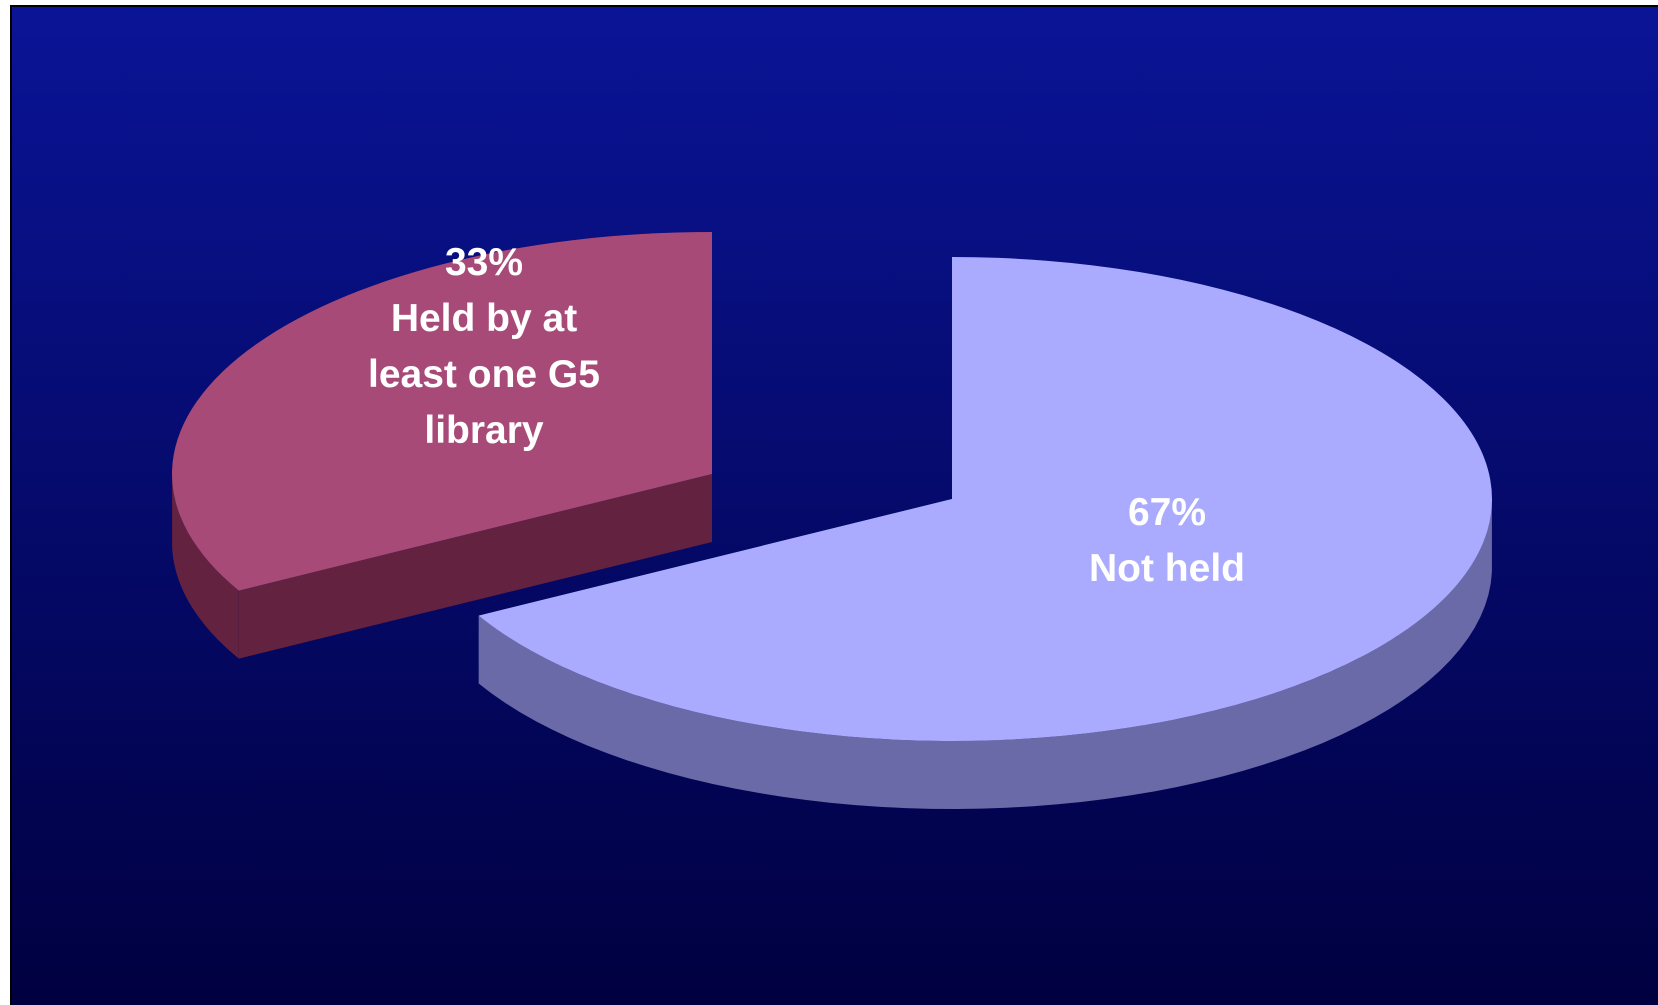  What do you see at coordinates (1167, 512) in the screenshot?
I see `slice-label-line: 67%` at bounding box center [1167, 512].